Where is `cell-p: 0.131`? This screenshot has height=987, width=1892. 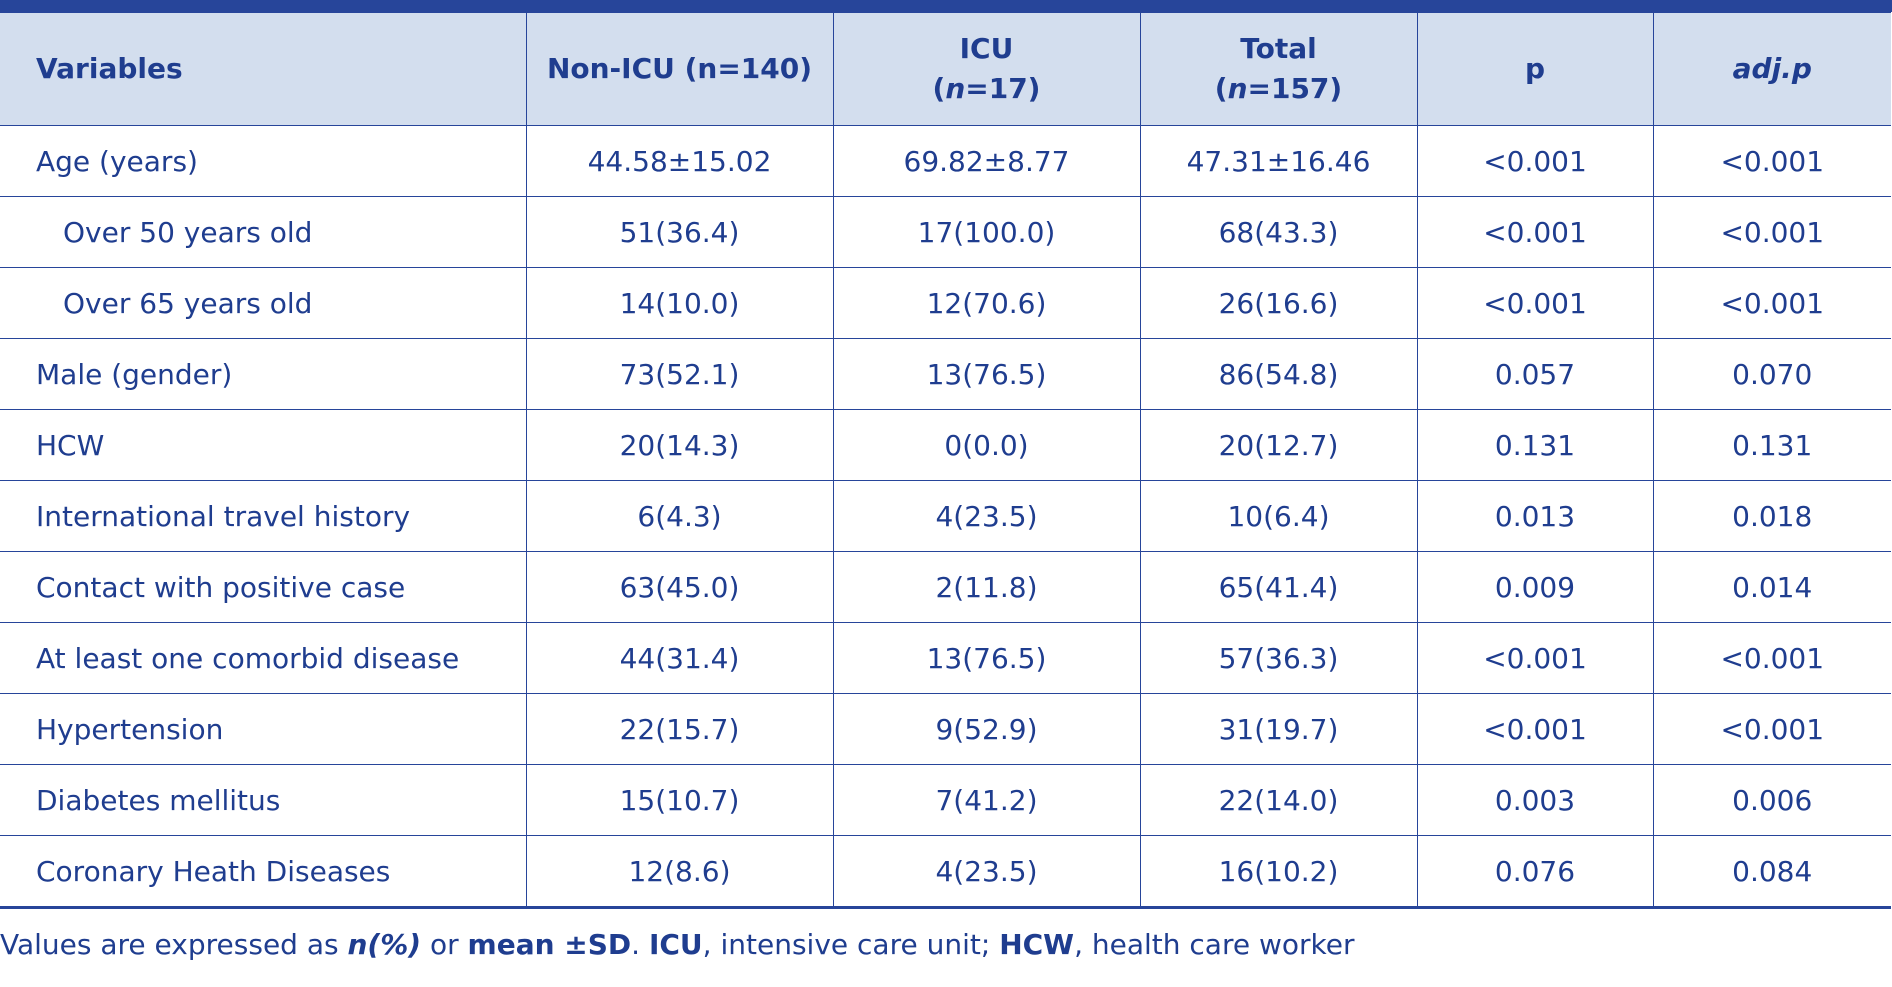 cell-p: 0.131 is located at coordinates (1535, 445).